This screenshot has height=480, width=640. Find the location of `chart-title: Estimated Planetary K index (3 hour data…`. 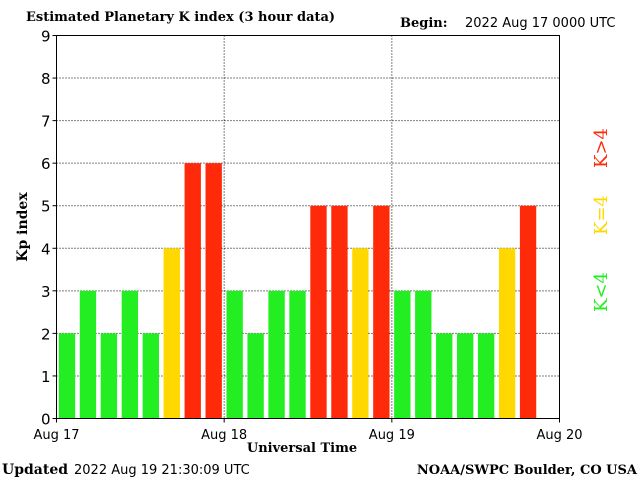

chart-title: Estimated Planetary K index (3 hour data… is located at coordinates (180, 17).